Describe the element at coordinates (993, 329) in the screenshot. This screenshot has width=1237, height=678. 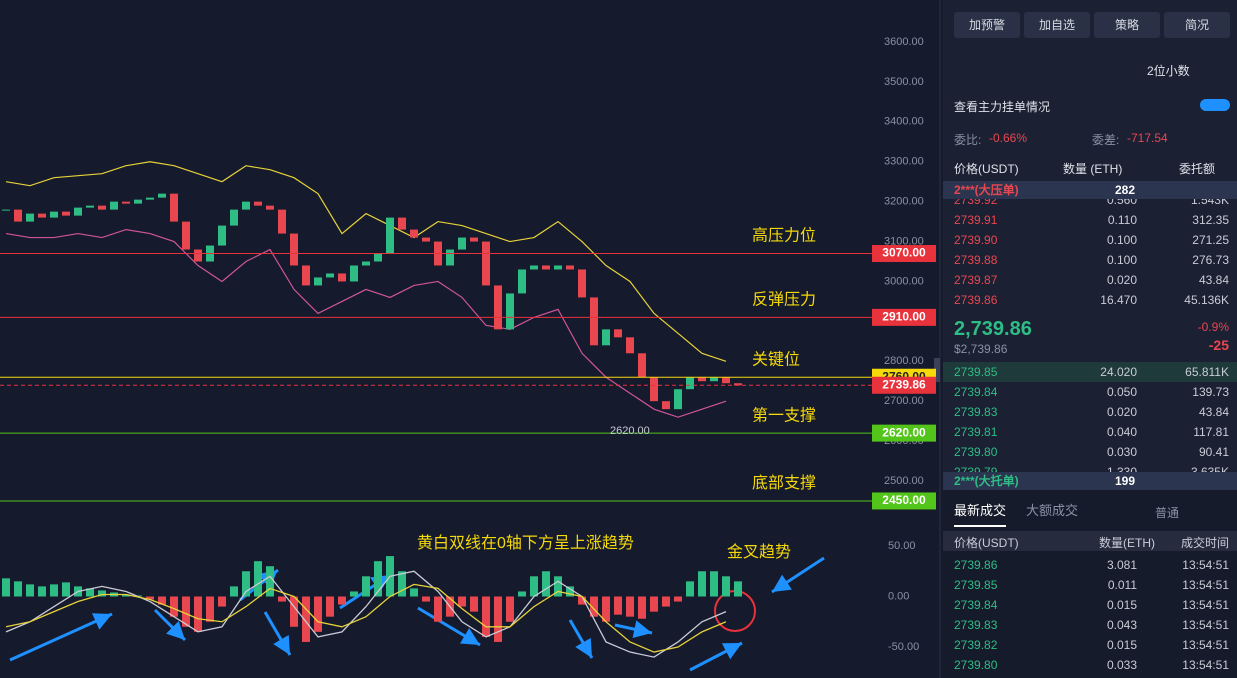
I see `last-price: 2,739.86` at that location.